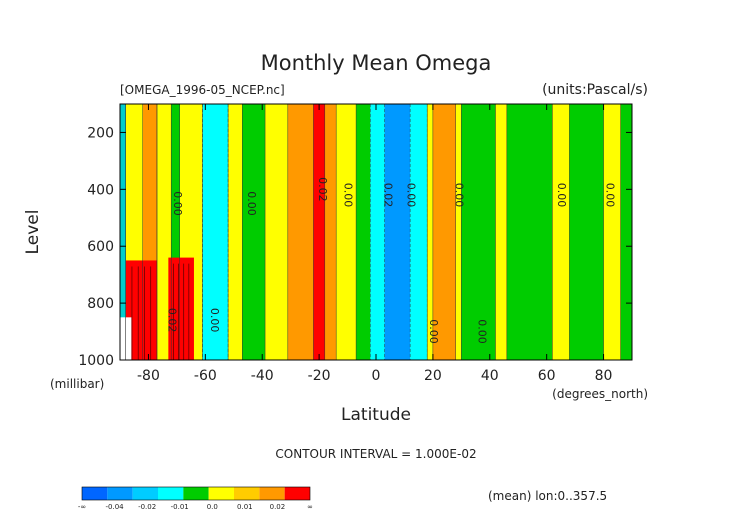 The width and height of the screenshot is (752, 532). What do you see at coordinates (310, 507) in the screenshot?
I see `colorbar-label: ∞` at bounding box center [310, 507].